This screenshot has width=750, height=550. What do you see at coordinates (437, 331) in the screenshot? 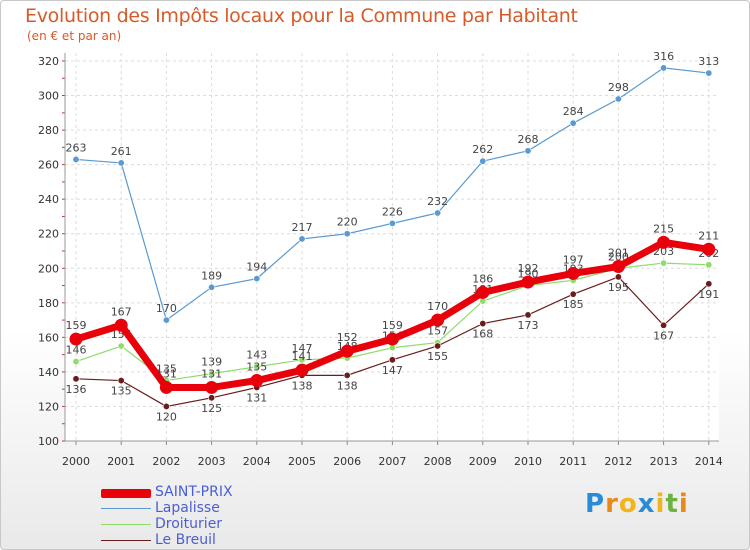
I see `data-label: 157` at bounding box center [437, 331].